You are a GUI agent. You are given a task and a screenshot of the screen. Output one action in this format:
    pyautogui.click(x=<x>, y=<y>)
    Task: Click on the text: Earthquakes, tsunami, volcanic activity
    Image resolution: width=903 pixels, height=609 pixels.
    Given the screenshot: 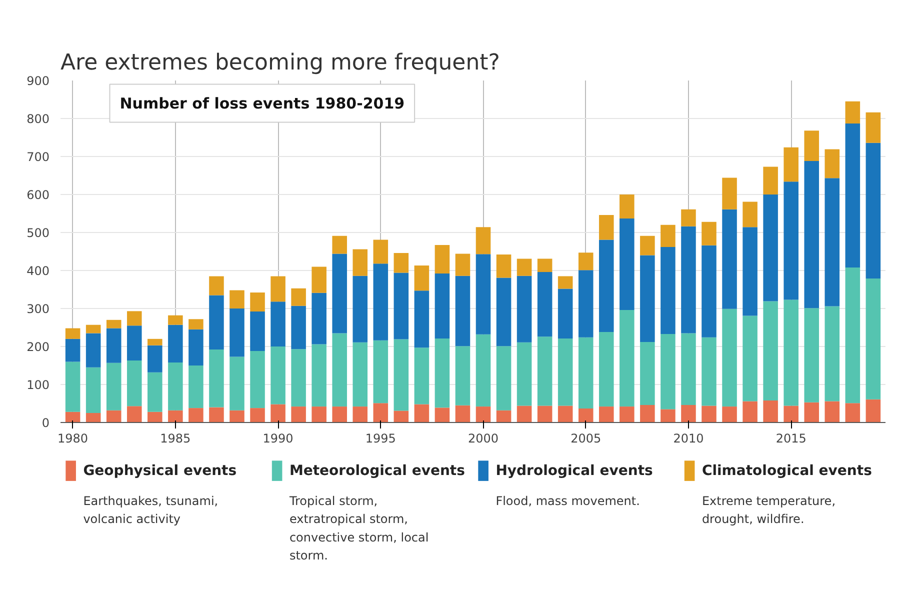 What is the action you would take?
    pyautogui.click(x=150, y=510)
    